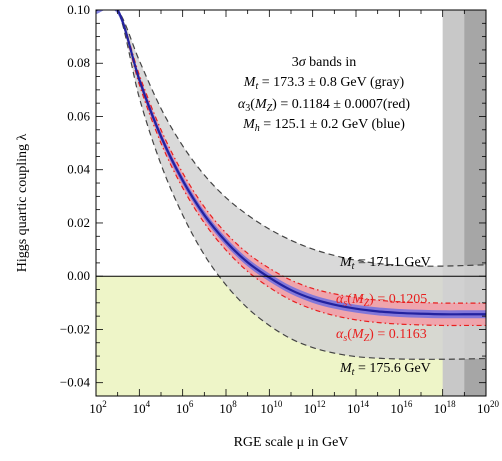 Image resolution: width=502 pixels, height=461 pixels. What do you see at coordinates (488, 407) in the screenshot?
I see `x-tick-label: 10²⁰` at bounding box center [488, 407].